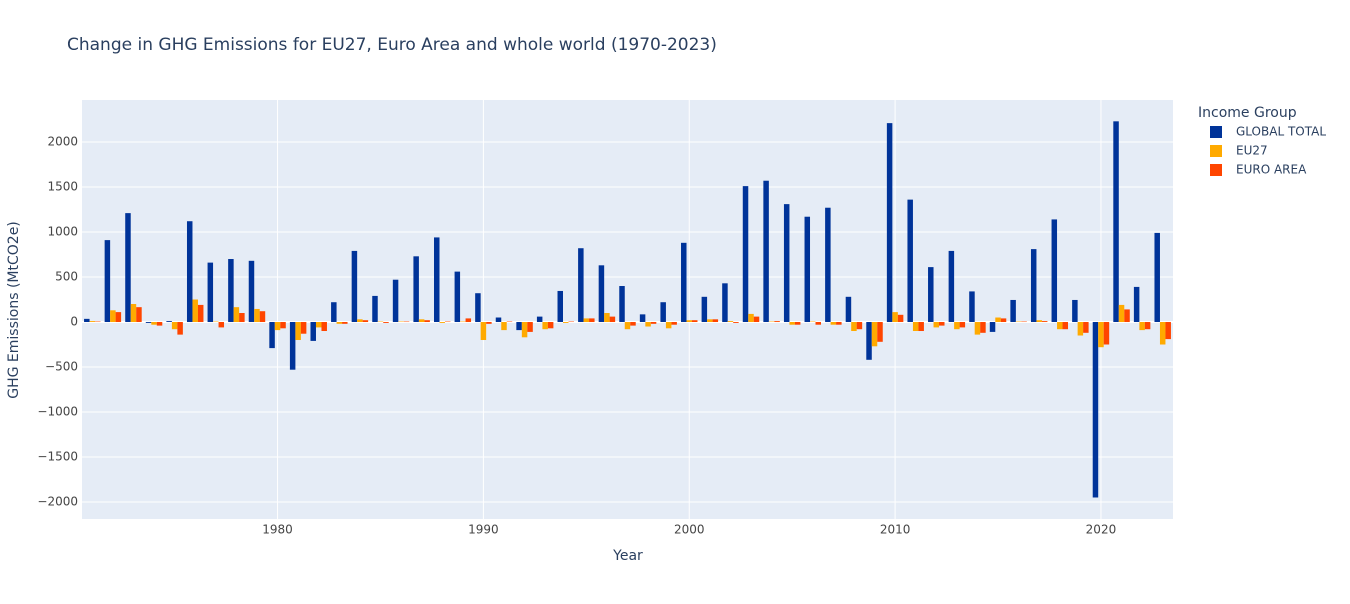 The image size is (1350, 604). What do you see at coordinates (1247, 113) in the screenshot?
I see `legend-title: Income Group` at bounding box center [1247, 113].